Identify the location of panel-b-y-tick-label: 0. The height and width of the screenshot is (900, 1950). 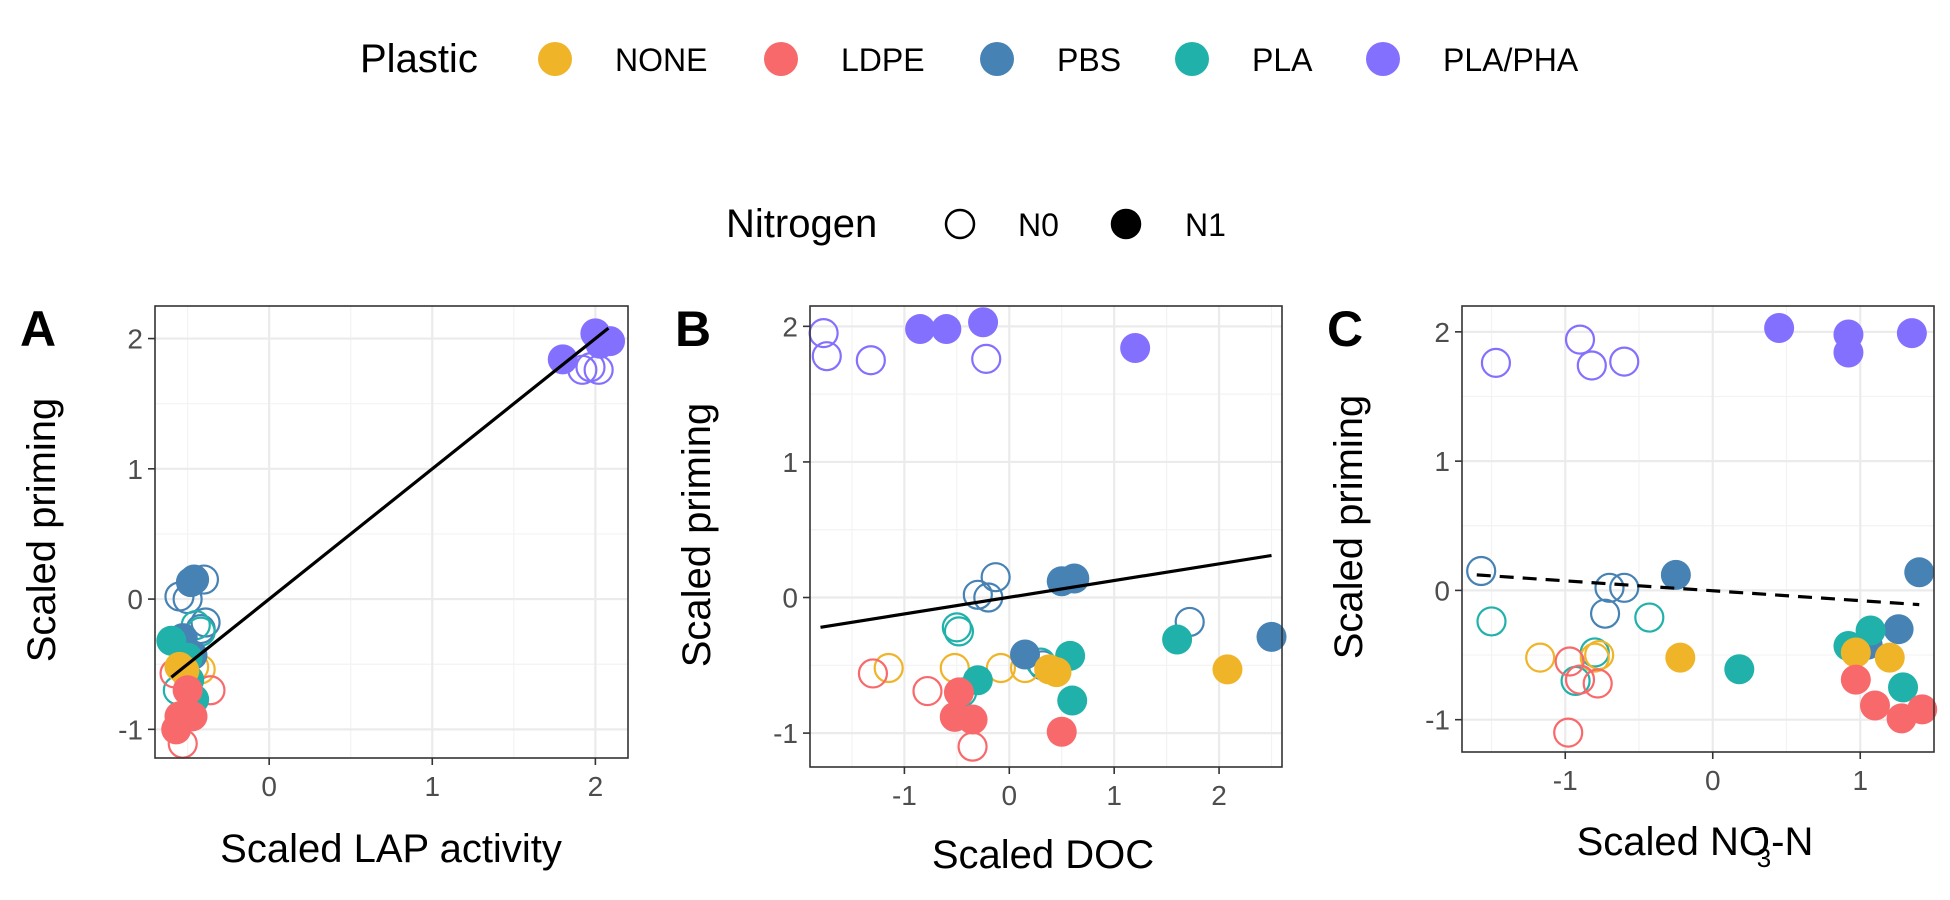
(790, 598).